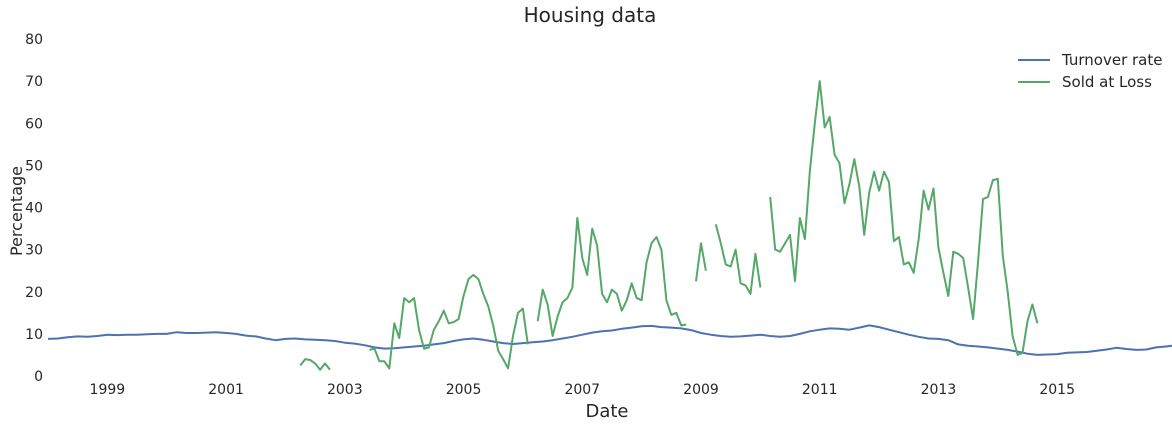 Image resolution: width=1172 pixels, height=427 pixels. I want to click on x-tick-labels: 1999 2001 2003 2005 2007 2009 2011 2013 2015, so click(582, 390).